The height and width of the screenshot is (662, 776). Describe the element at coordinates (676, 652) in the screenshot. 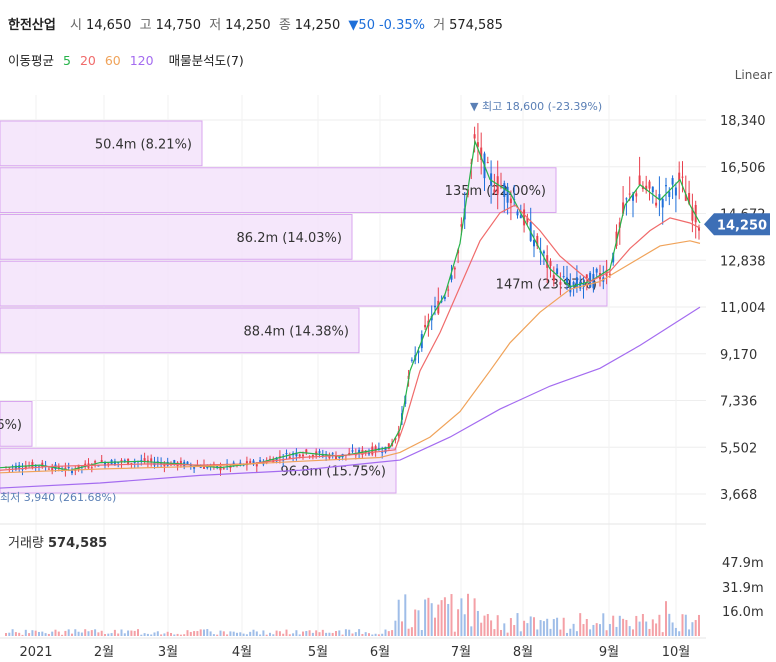

I see `time-axis-label: 10월` at that location.